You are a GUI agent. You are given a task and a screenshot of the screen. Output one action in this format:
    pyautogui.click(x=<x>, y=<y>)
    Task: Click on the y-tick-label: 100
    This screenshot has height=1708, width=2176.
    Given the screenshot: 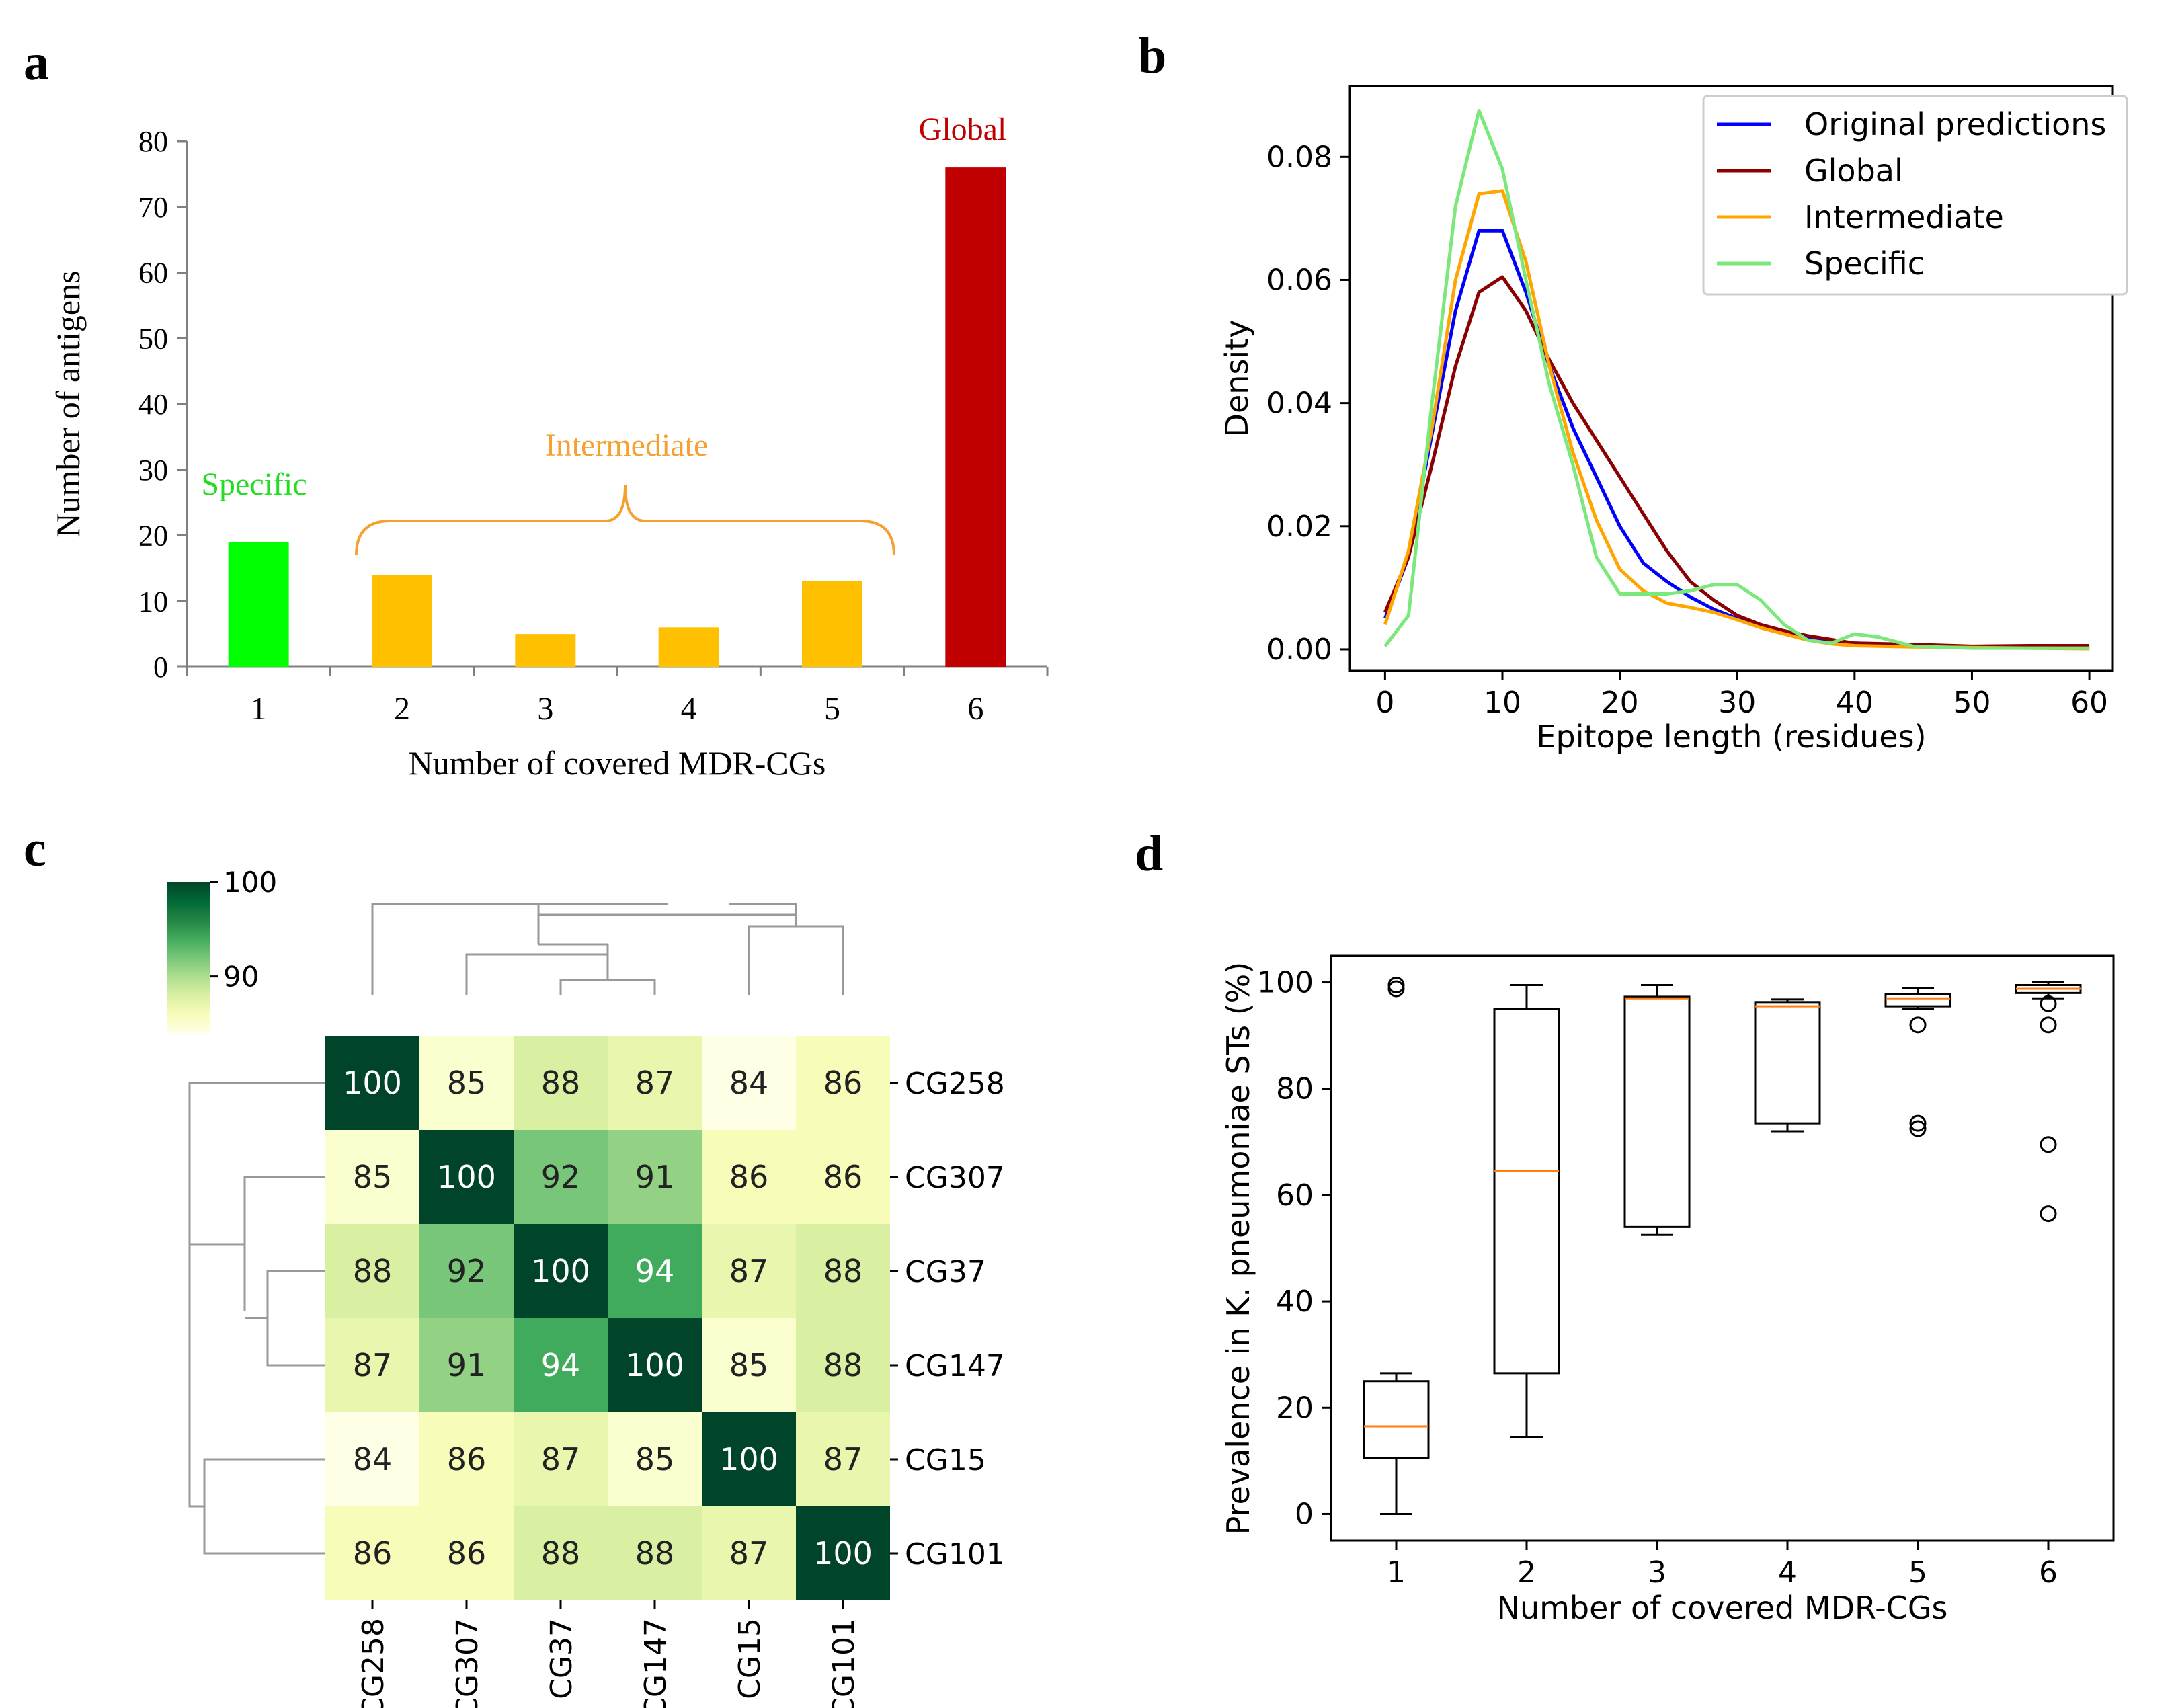 What is the action you would take?
    pyautogui.click(x=1285, y=983)
    